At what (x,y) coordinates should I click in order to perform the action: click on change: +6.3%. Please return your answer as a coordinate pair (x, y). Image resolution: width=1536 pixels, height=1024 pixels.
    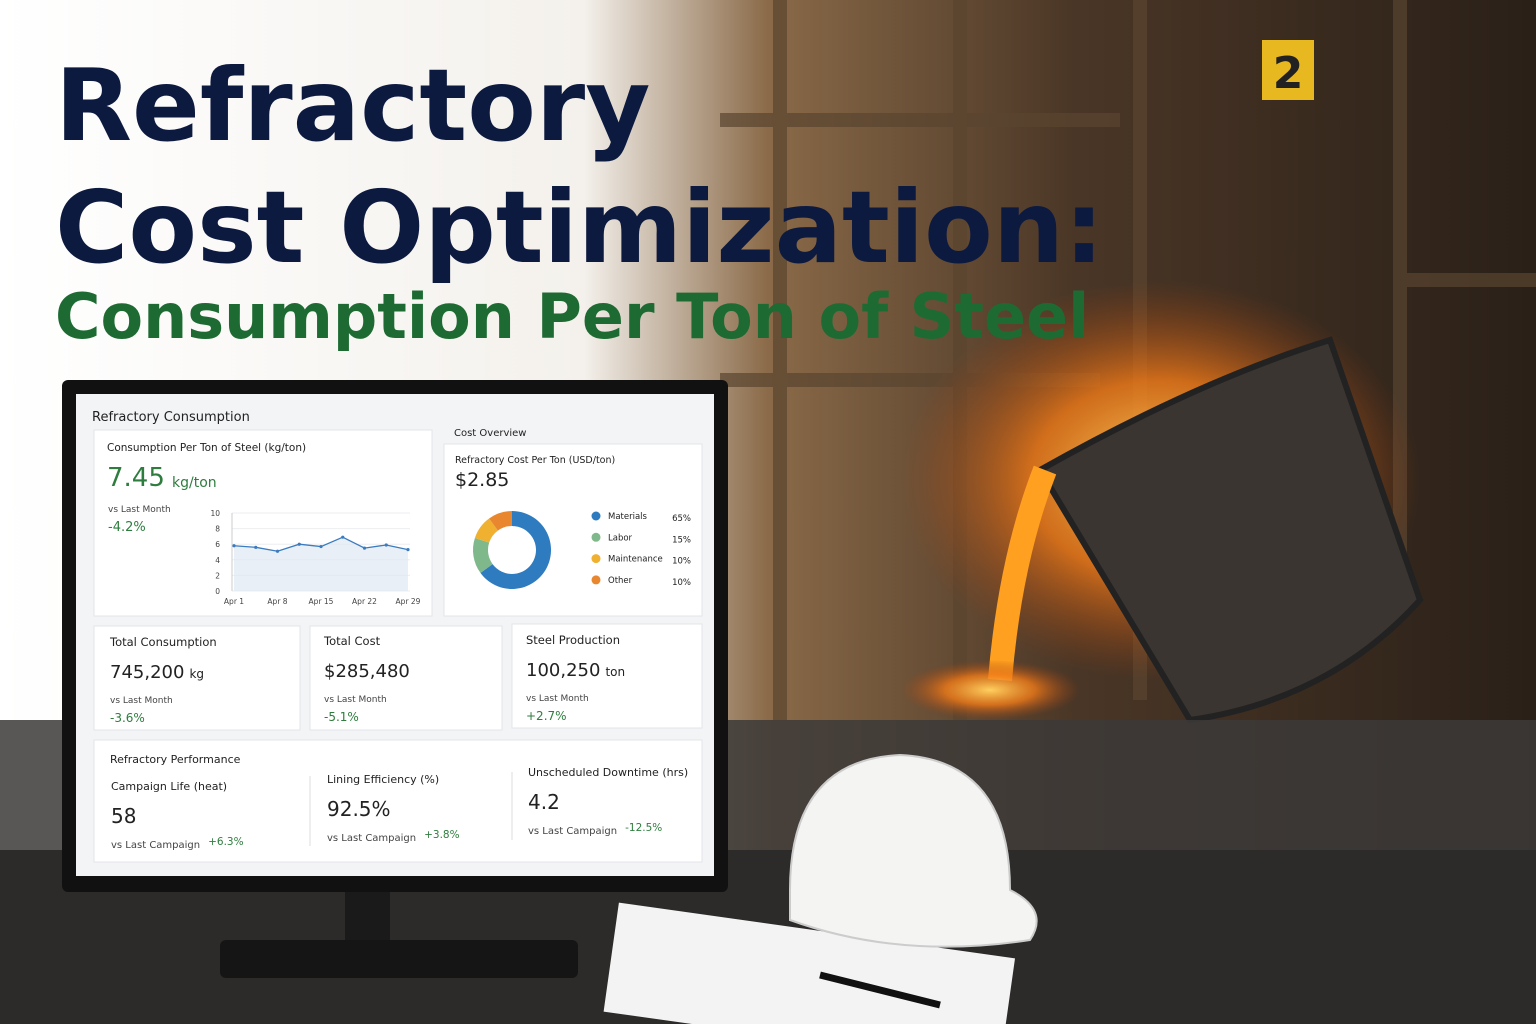
    Looking at the image, I should click on (225, 842).